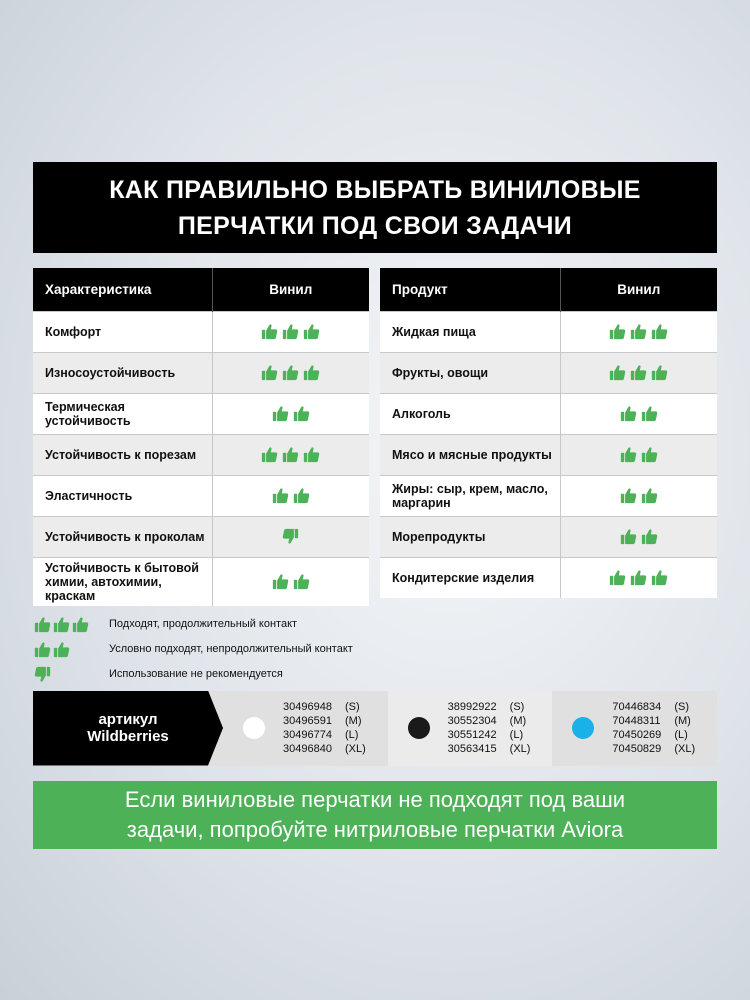 The image size is (750, 1000). Describe the element at coordinates (470, 372) in the screenshot. I see `row-label: Фрукты, овощи` at that location.